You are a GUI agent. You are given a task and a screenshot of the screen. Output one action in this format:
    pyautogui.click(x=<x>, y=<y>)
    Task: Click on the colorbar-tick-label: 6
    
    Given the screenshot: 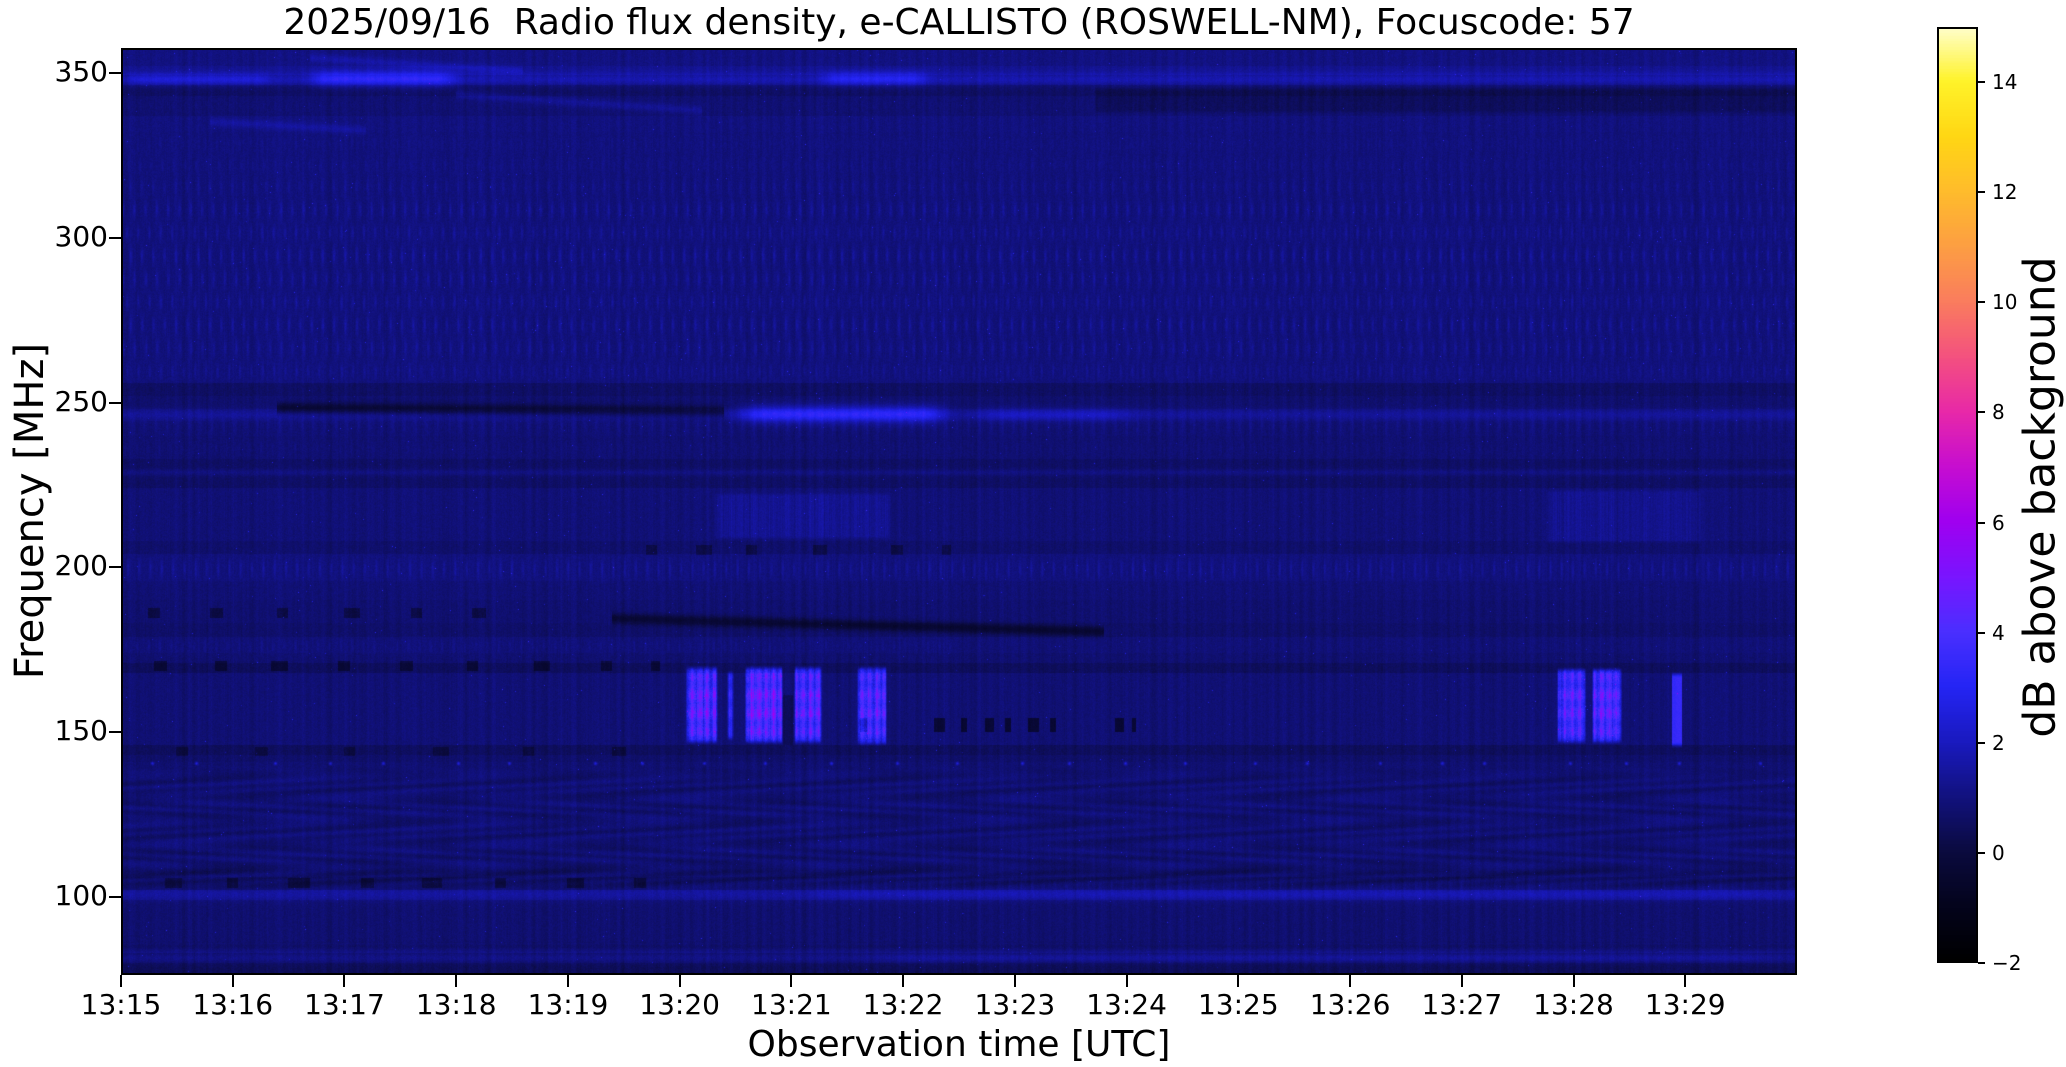 What is the action you would take?
    pyautogui.click(x=1998, y=522)
    